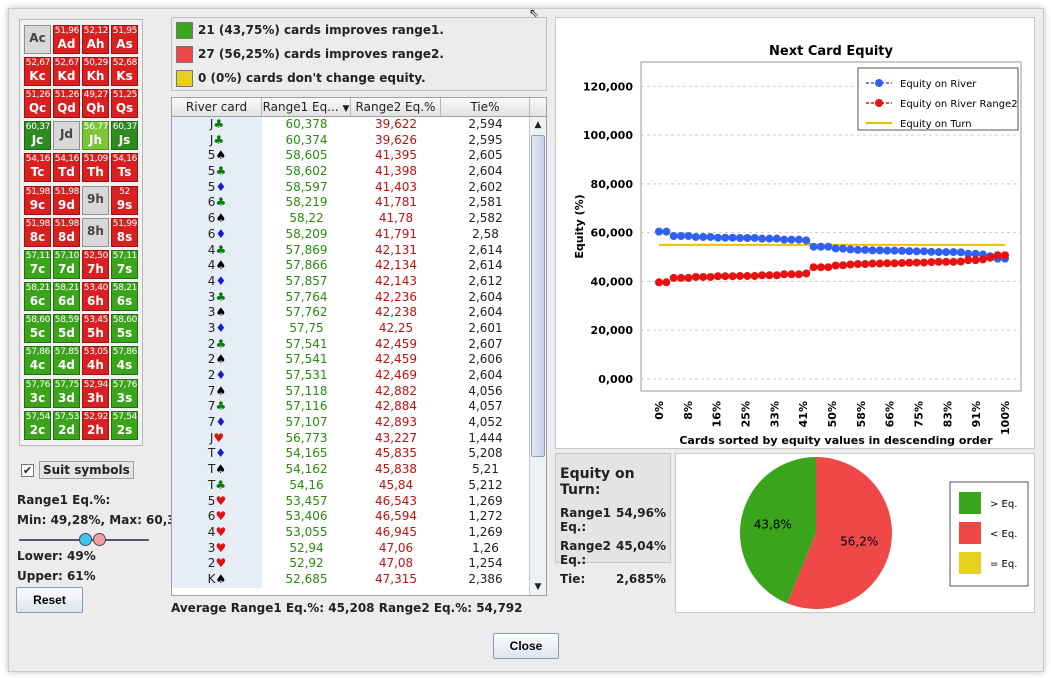  What do you see at coordinates (359, 344) in the screenshot?
I see `table-row: 2♣ 57,541 42,459 2,607` at bounding box center [359, 344].